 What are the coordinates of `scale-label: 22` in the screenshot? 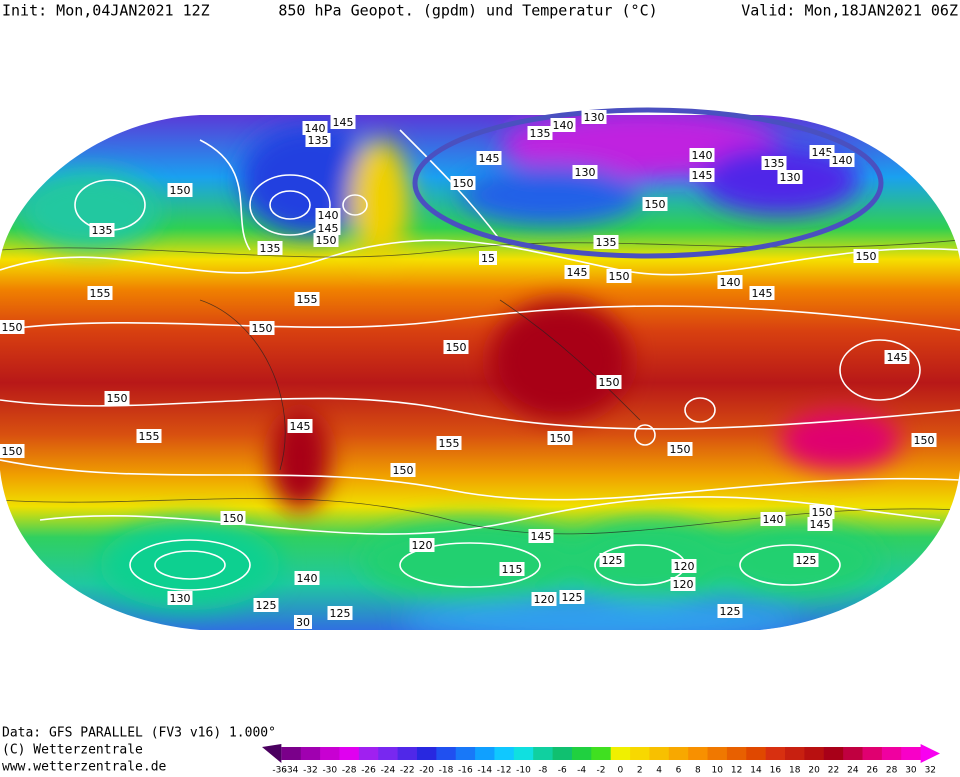 It's located at (833, 771).